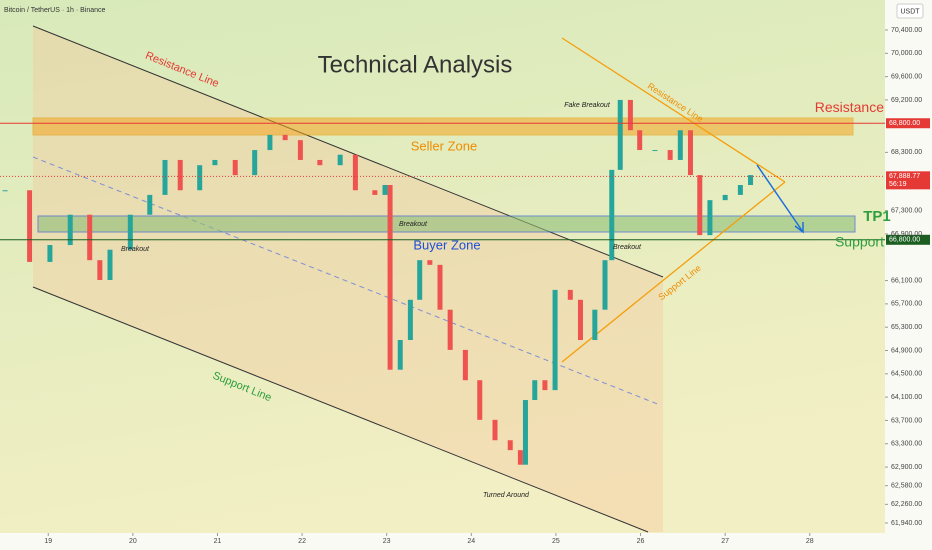 The width and height of the screenshot is (932, 550). I want to click on price-tag, so click(908, 180).